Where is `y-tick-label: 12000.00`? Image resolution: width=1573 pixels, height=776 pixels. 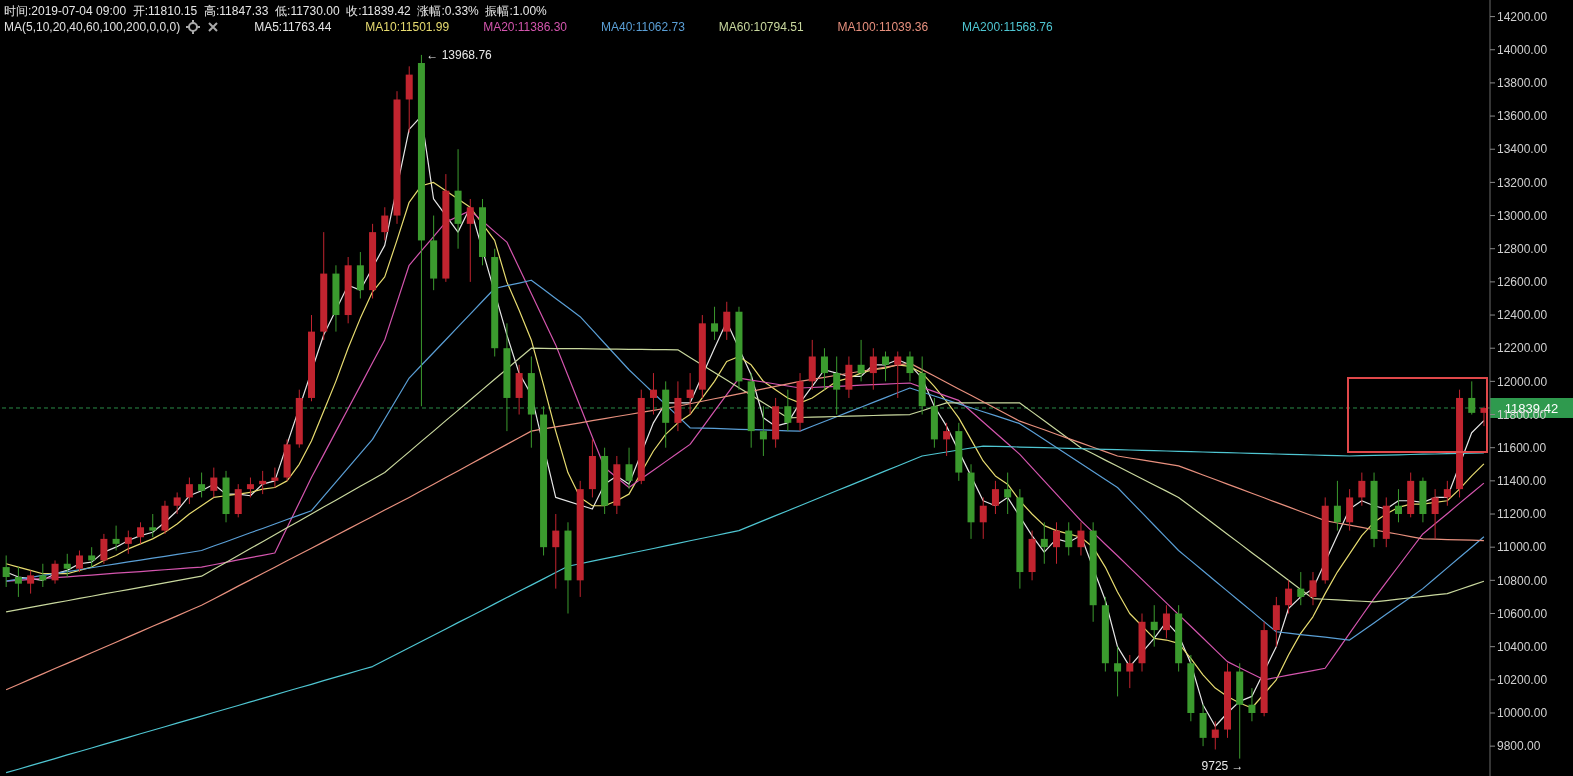 y-tick-label: 12000.00 is located at coordinates (1522, 381).